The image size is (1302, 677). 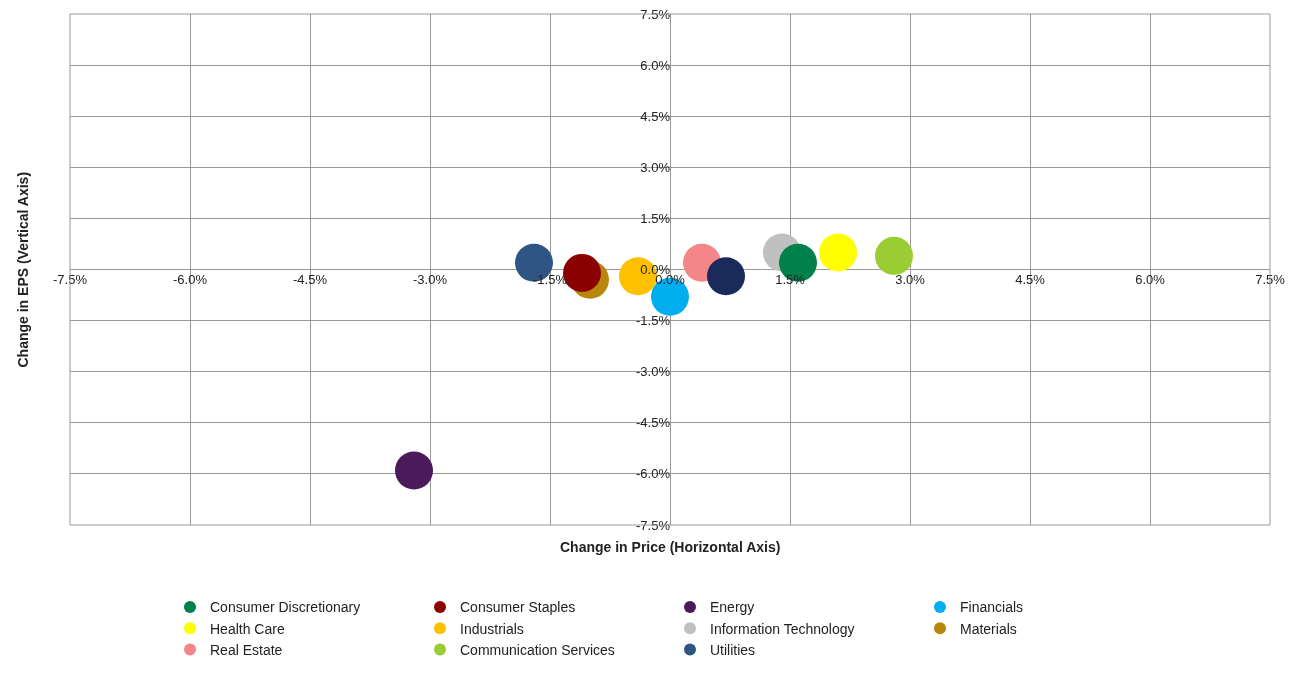 What do you see at coordinates (653, 525) in the screenshot?
I see `y-tick-label: -7.5%` at bounding box center [653, 525].